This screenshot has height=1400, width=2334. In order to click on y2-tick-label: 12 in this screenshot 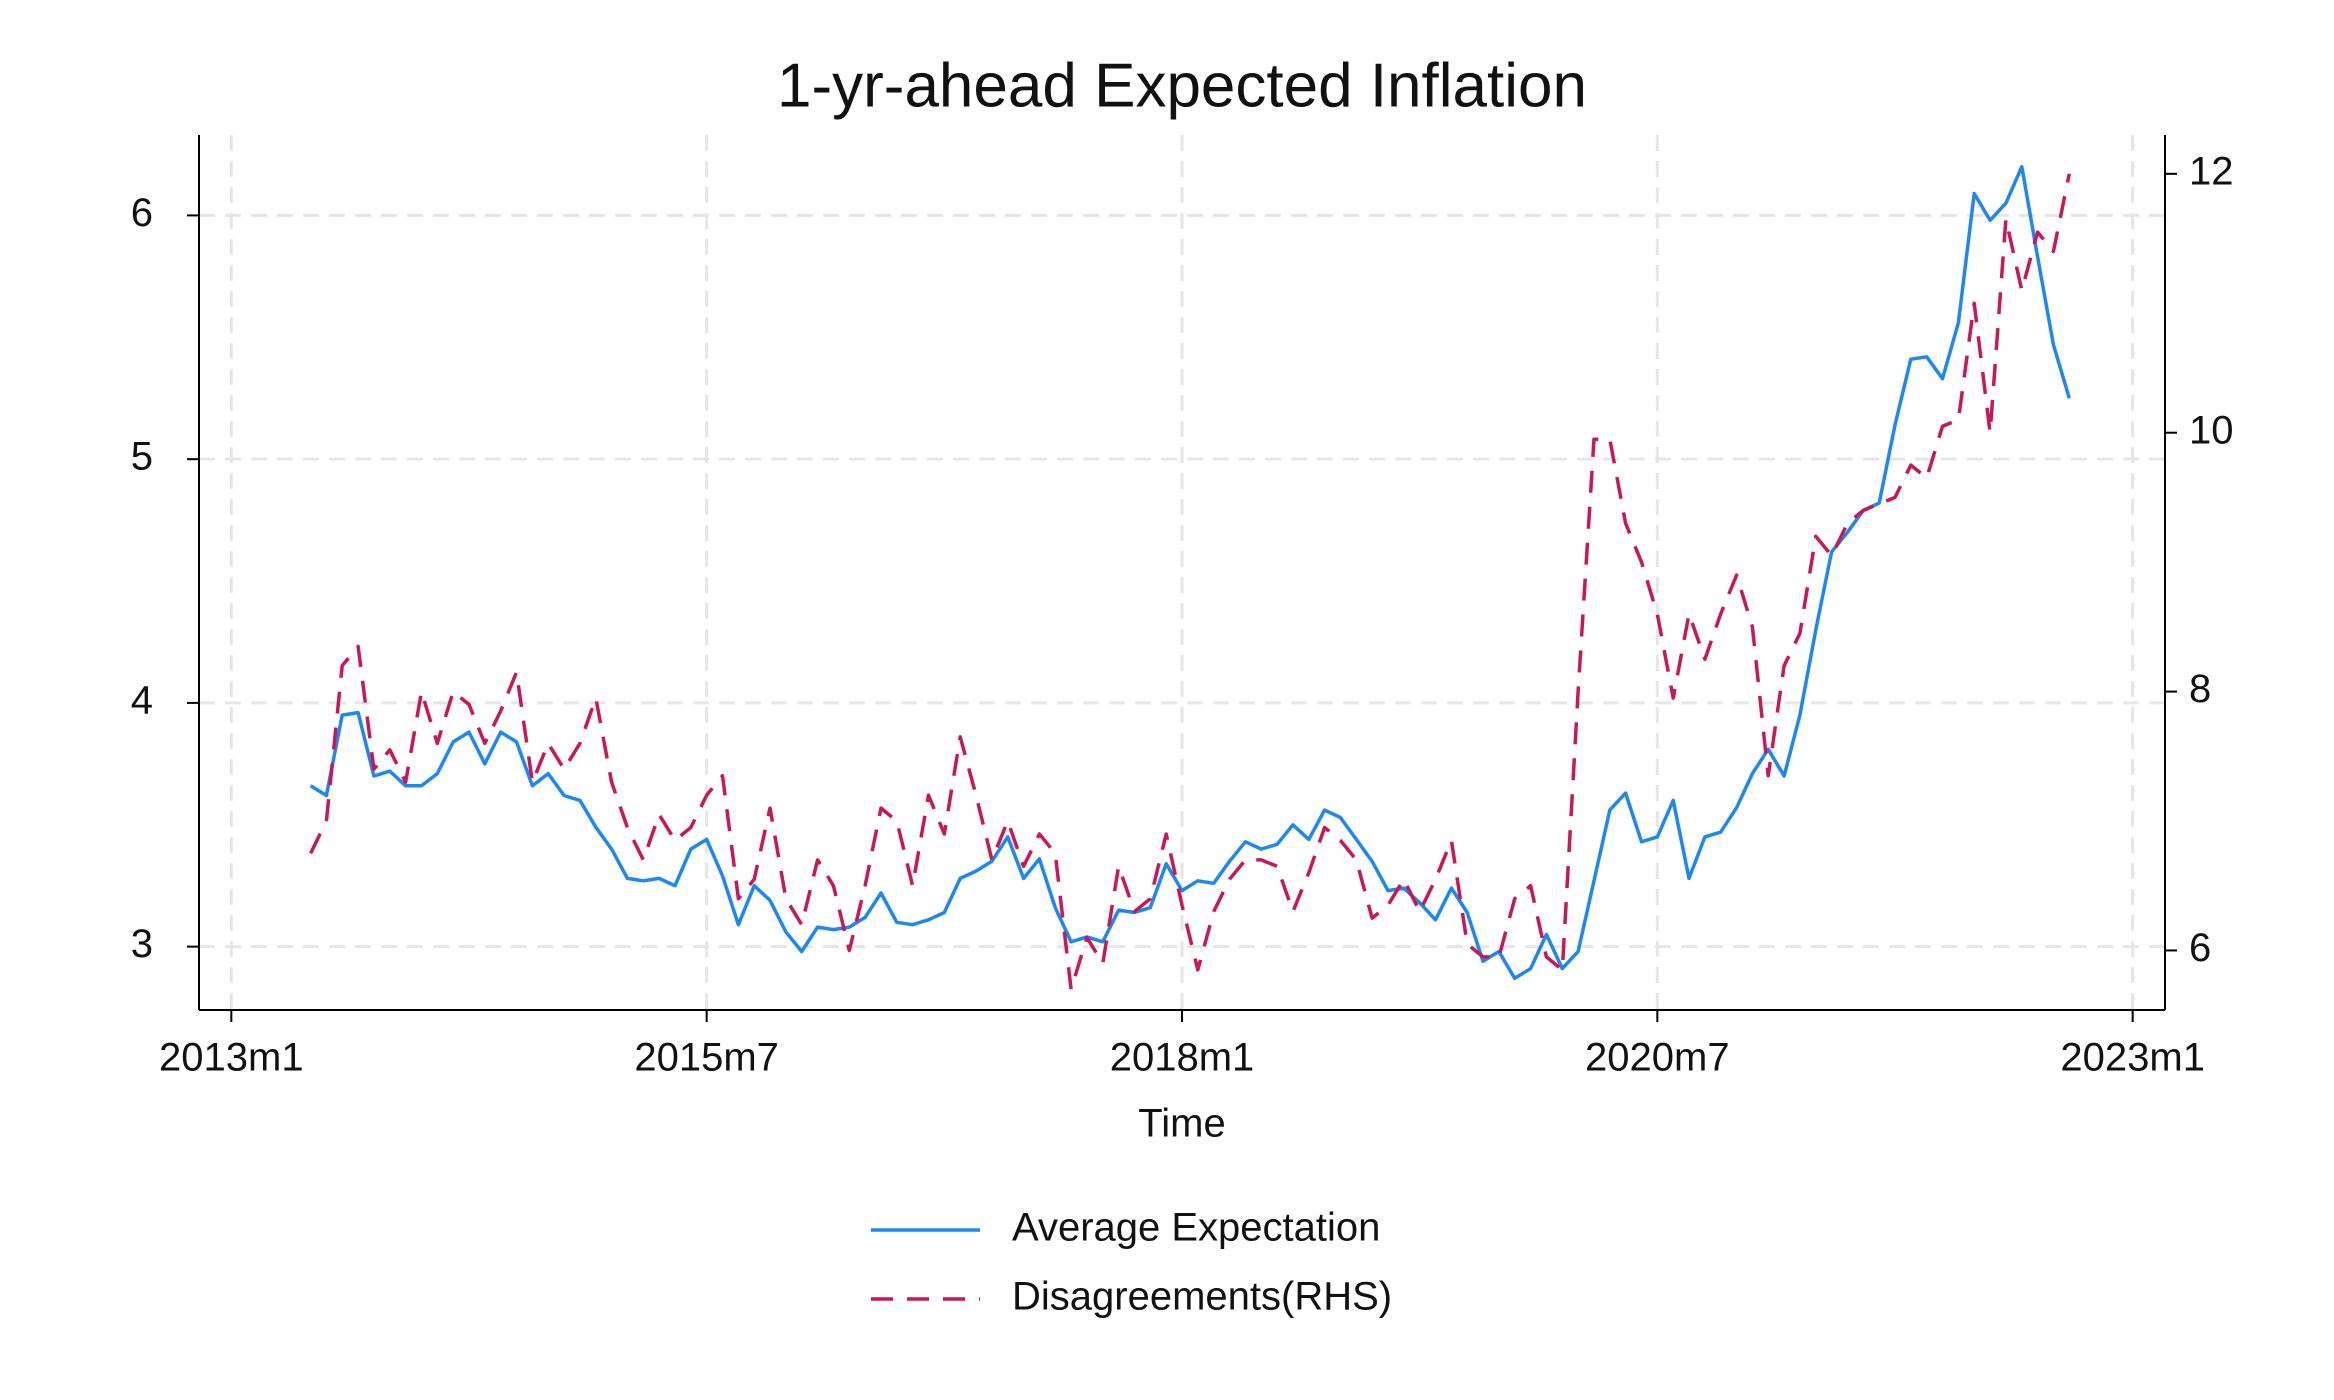, I will do `click(2211, 171)`.